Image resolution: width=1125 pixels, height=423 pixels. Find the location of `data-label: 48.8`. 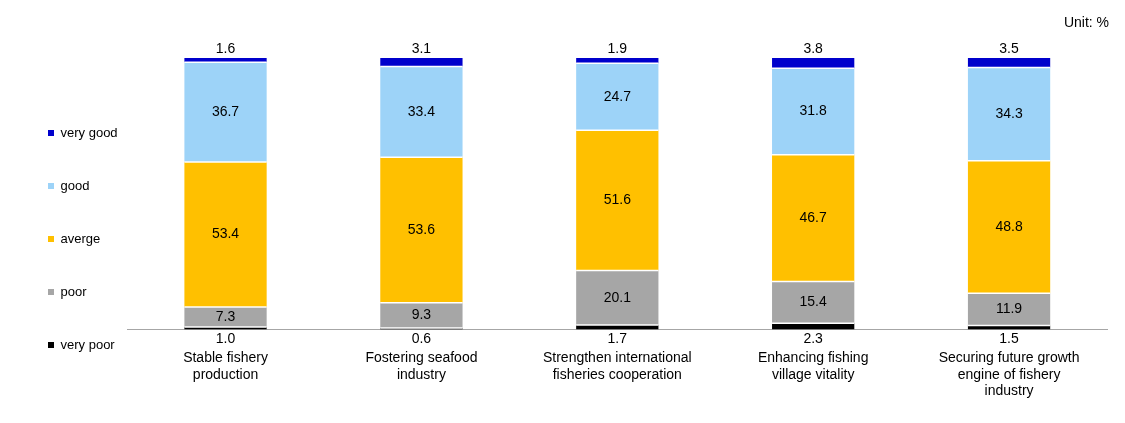

data-label: 48.8 is located at coordinates (1009, 225).